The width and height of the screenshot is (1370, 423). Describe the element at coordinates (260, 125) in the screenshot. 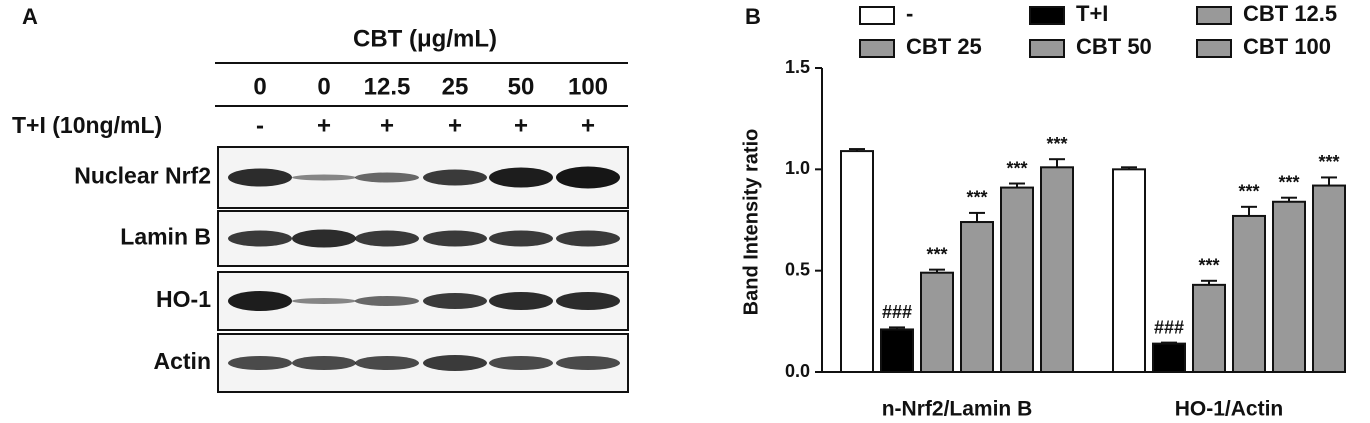

I see `lane-treatment: -` at that location.